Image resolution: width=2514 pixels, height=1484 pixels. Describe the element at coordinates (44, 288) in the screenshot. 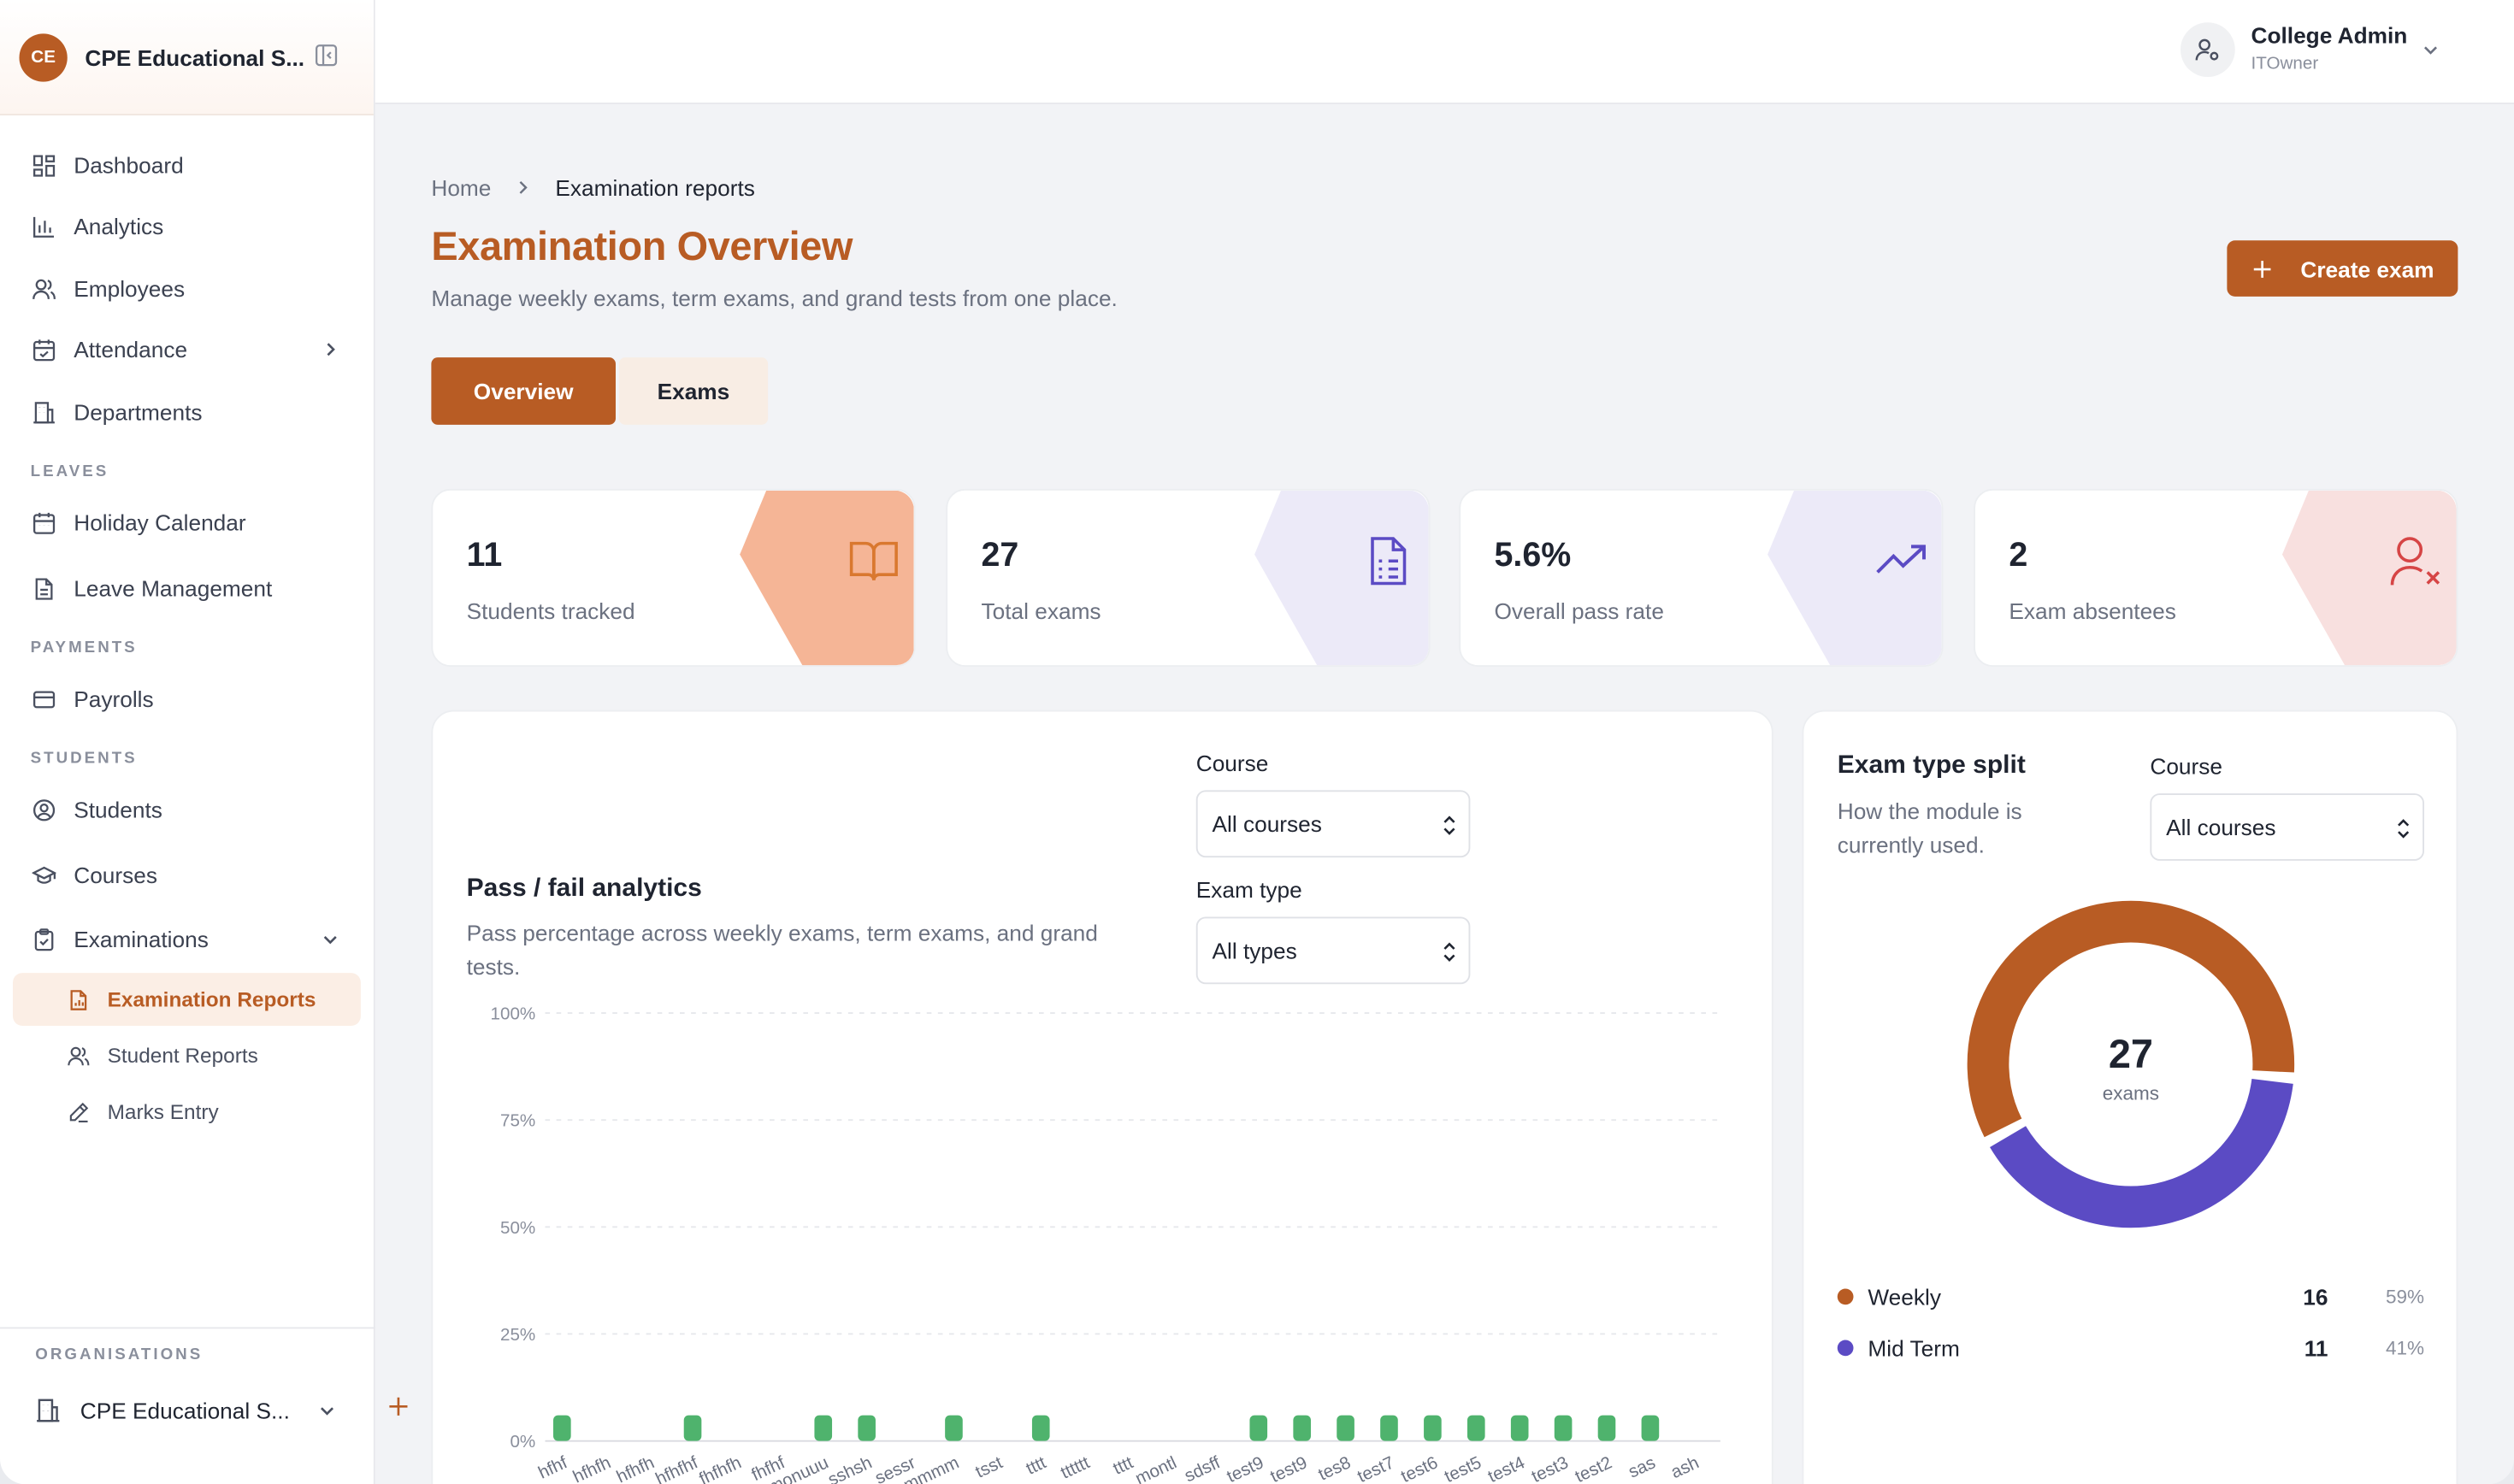

I see `users-icon` at that location.